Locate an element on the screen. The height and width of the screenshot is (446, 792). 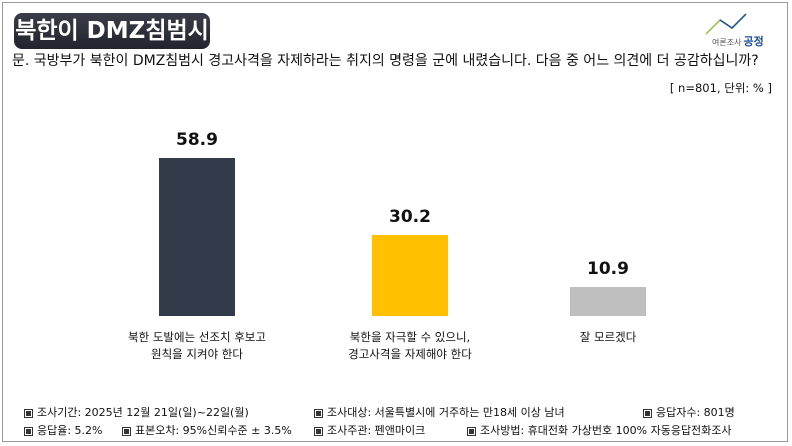
unit-note: [ n=801, 단위: % ] is located at coordinates (720, 88).